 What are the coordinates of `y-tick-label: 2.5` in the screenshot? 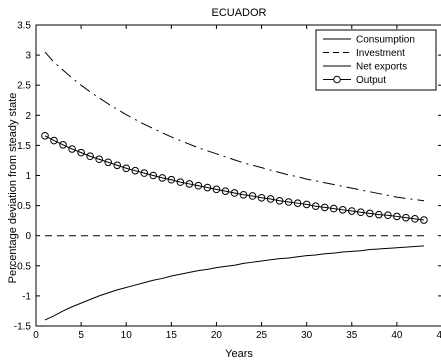 It's located at (24, 86).